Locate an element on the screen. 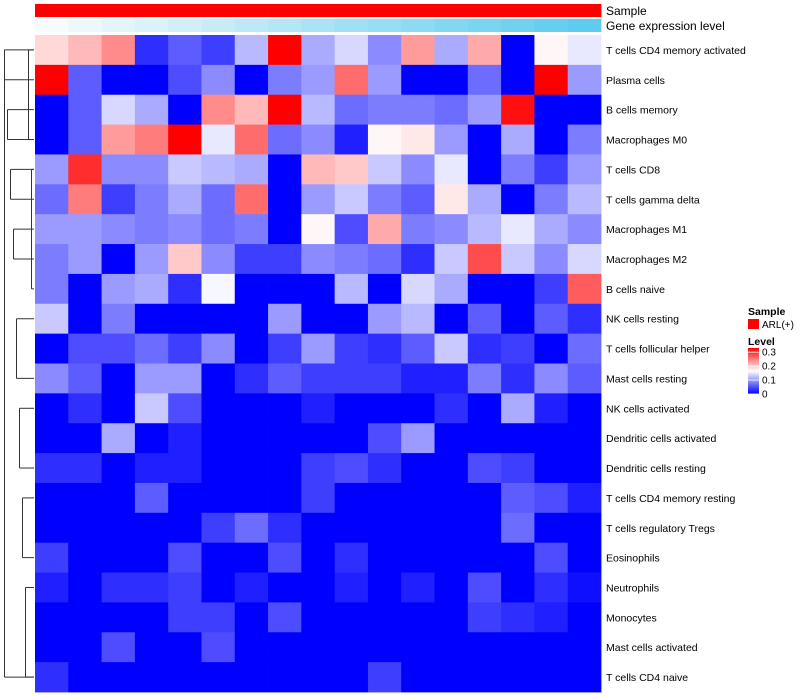 This screenshot has width=800, height=700. row-label: NK cells resting is located at coordinates (642, 320).